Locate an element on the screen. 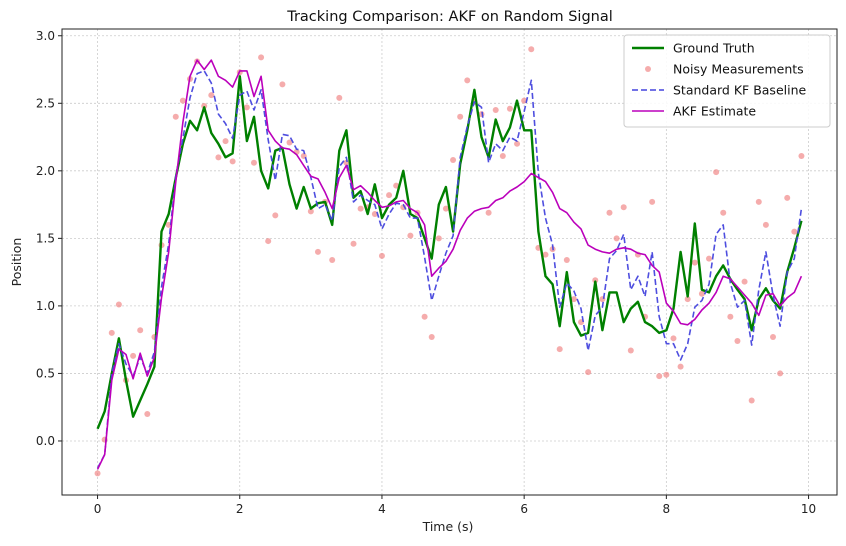 This screenshot has width=846, height=546. legend-item-noisy-measurements: Noisy Measurements is located at coordinates (724, 69).